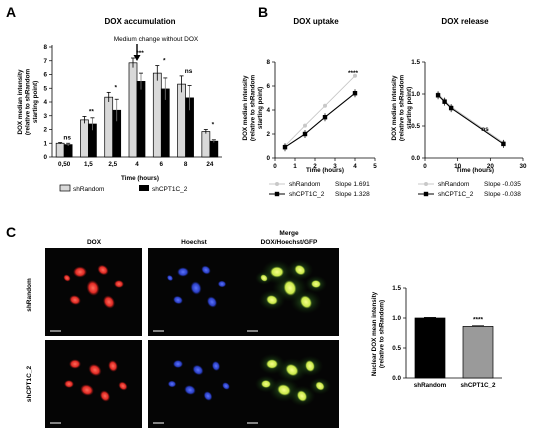 The width and height of the screenshot is (550, 441). I want to click on chart-b2-ytick-label: 1.5, so click(415, 62).